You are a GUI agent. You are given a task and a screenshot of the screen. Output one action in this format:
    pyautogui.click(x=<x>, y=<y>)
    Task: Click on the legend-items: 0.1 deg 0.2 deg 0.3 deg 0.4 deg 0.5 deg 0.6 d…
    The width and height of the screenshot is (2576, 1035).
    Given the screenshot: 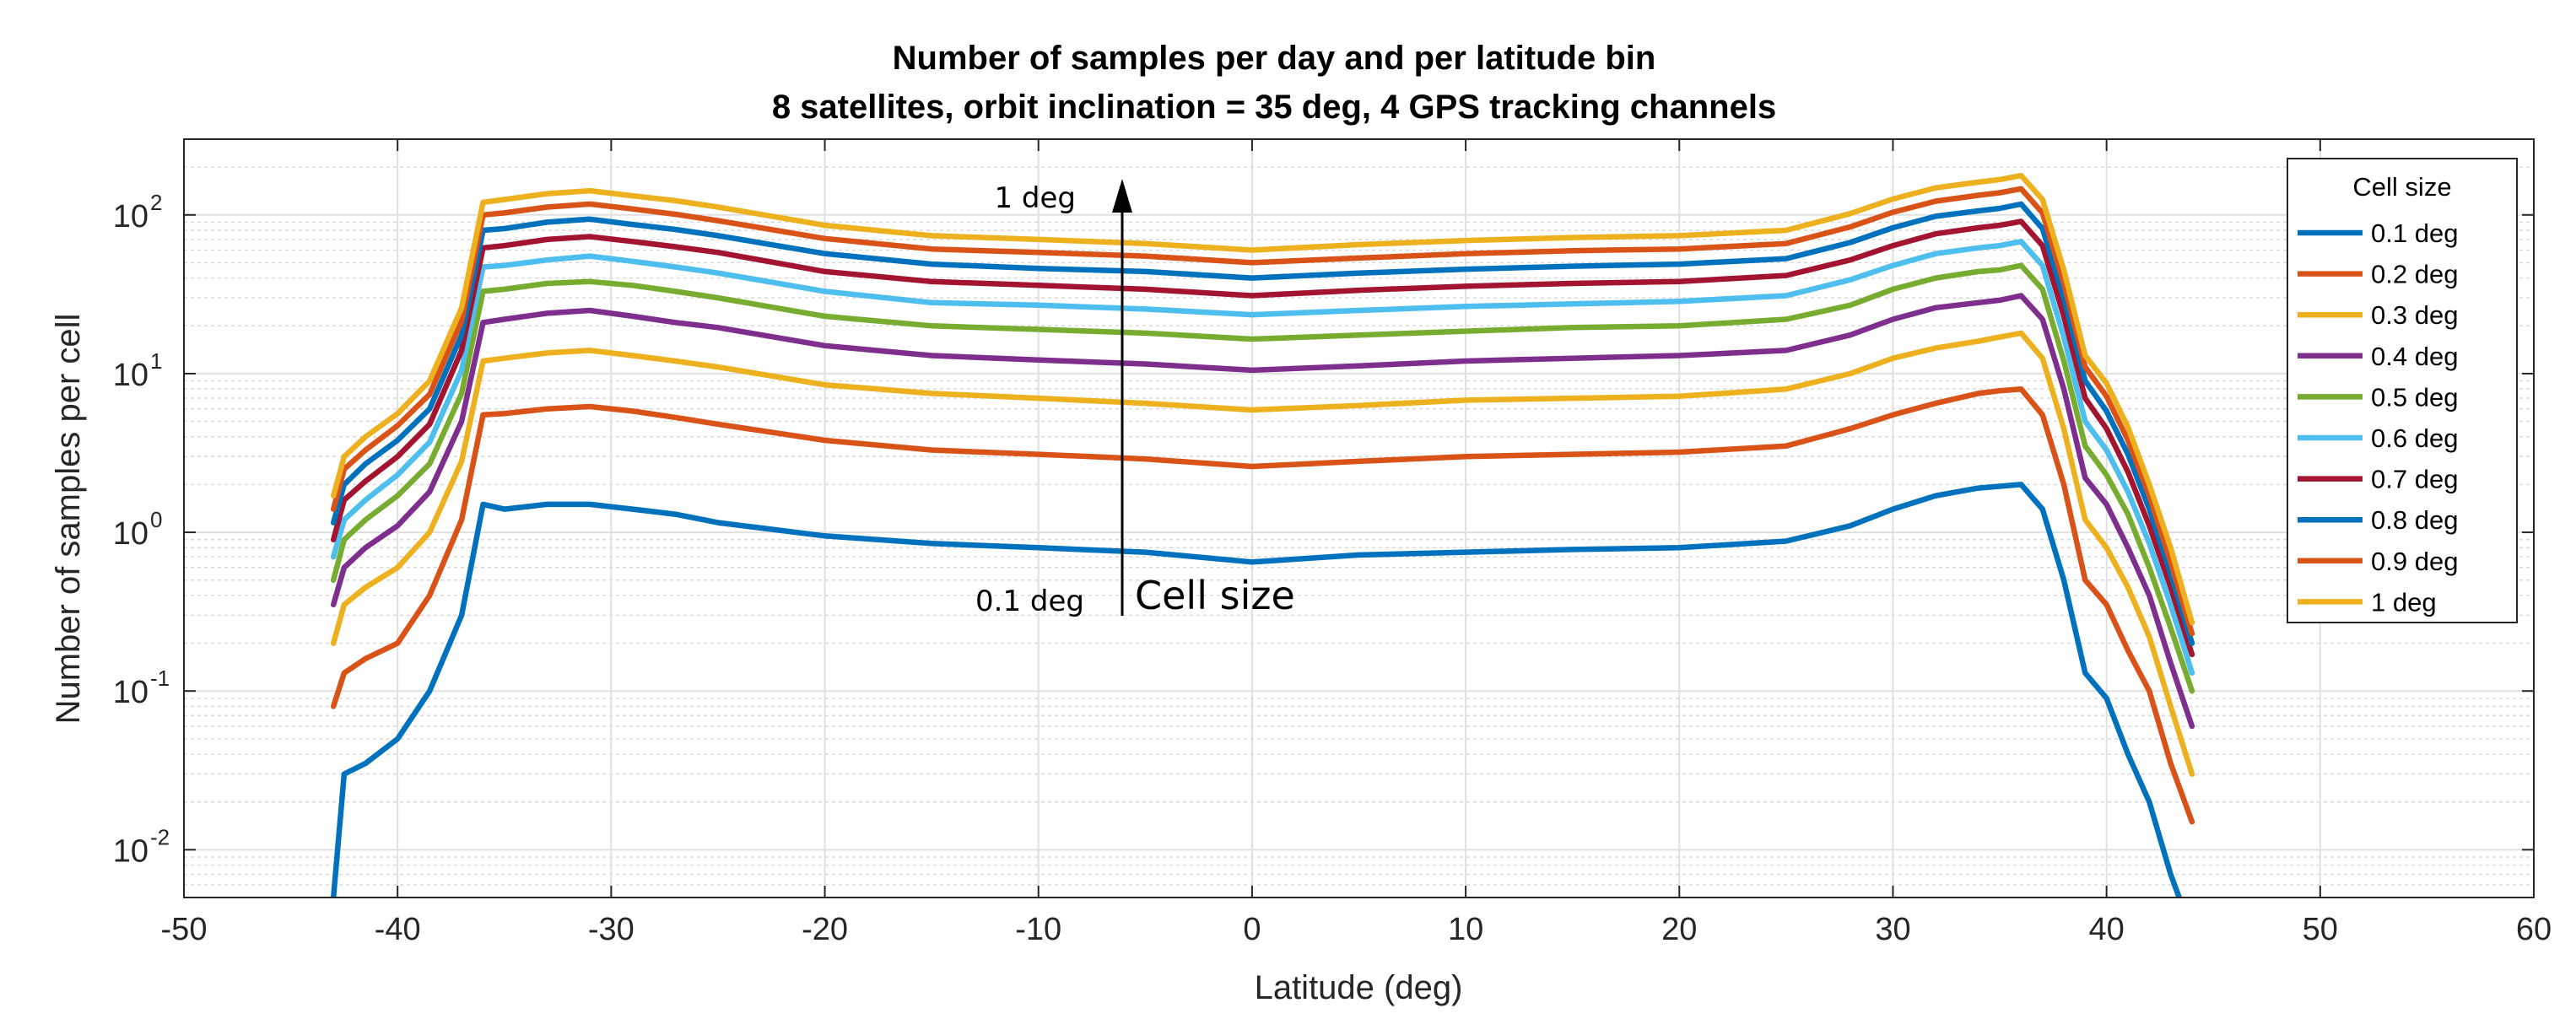 What is the action you would take?
    pyautogui.click(x=2378, y=417)
    